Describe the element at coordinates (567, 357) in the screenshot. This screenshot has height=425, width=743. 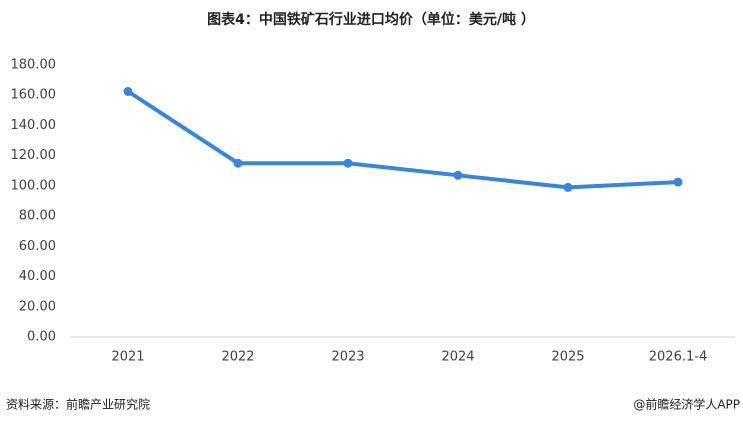
I see `x-tick-label: 2025` at that location.